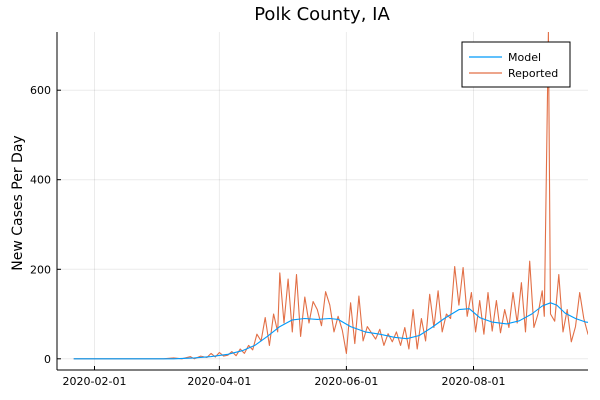 Image resolution: width=600 pixels, height=400 pixels. Describe the element at coordinates (330, 331) in the screenshot. I see `series-line-model` at that location.